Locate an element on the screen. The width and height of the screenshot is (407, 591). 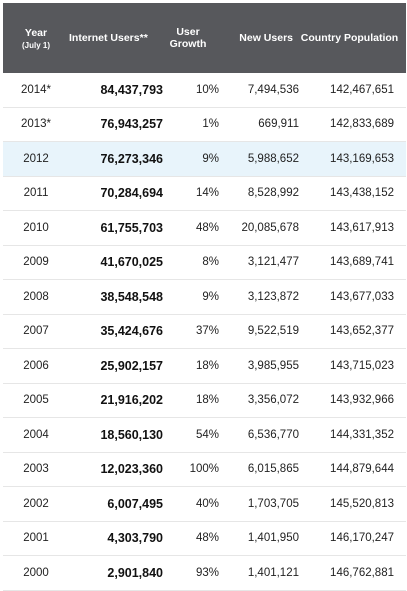
new-users-cell: 5,988,652 is located at coordinates (273, 158).